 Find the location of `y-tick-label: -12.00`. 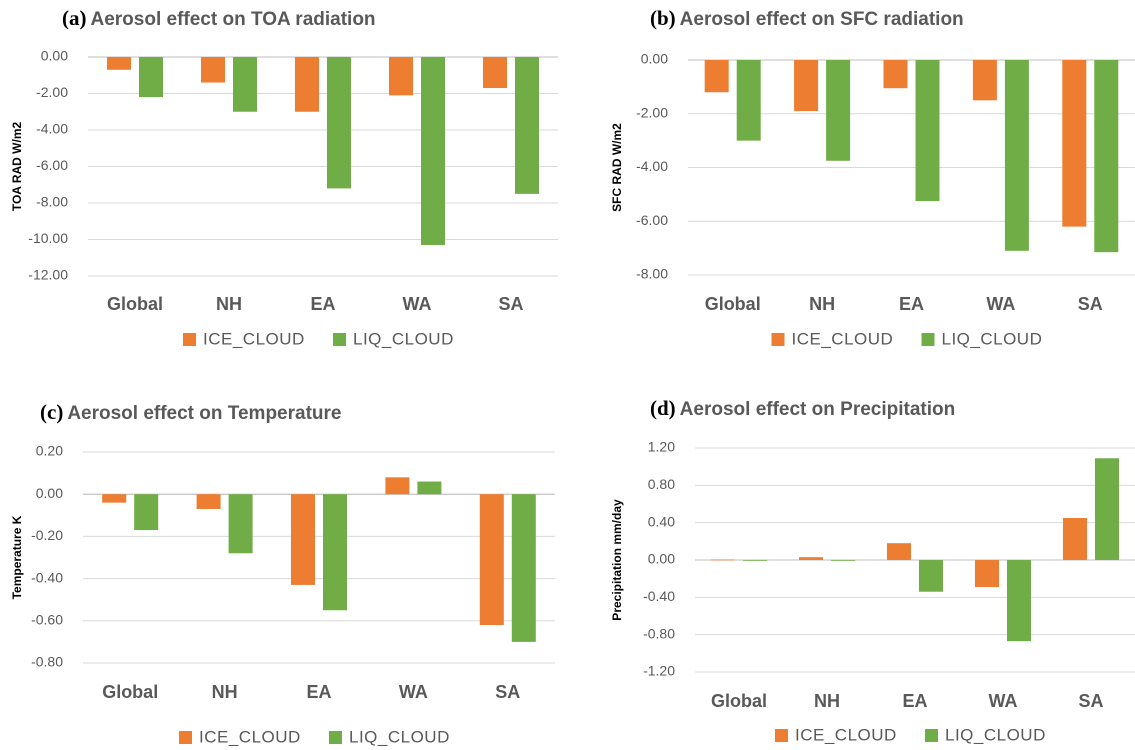

y-tick-label: -12.00 is located at coordinates (48, 275).